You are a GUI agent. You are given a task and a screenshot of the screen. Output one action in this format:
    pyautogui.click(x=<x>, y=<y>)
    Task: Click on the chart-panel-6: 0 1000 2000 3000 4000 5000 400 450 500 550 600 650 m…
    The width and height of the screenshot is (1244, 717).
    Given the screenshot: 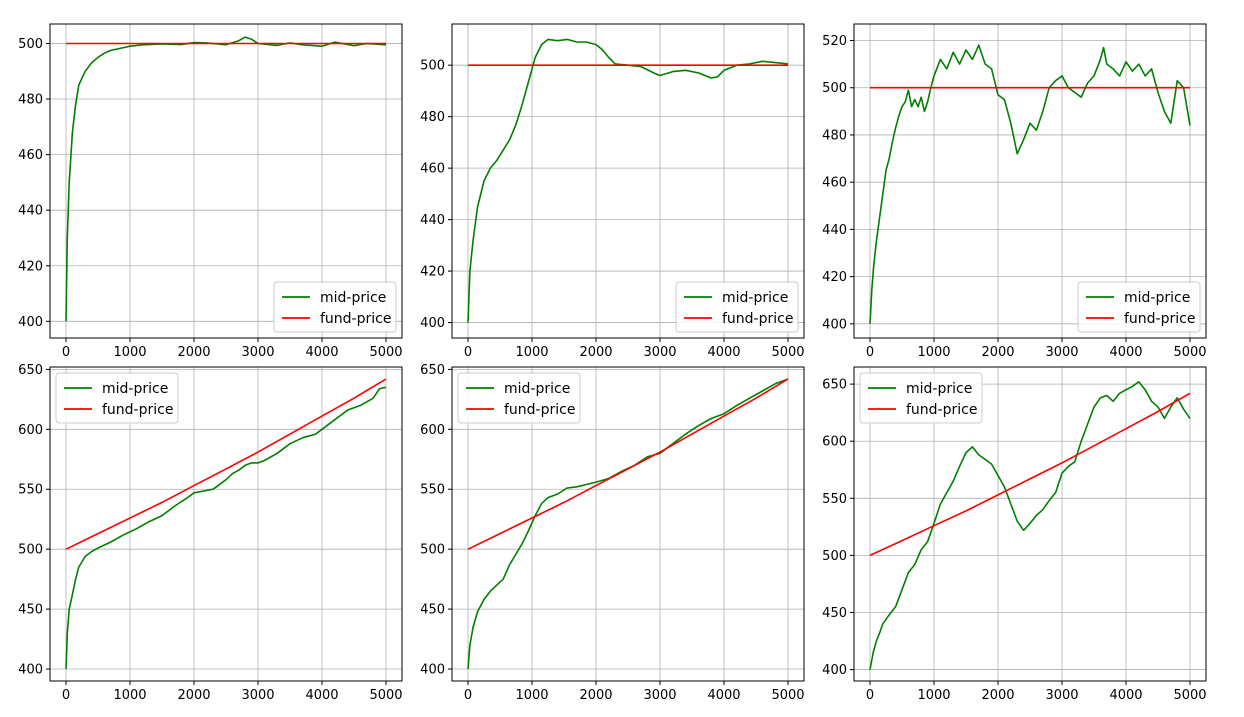 What is the action you would take?
    pyautogui.click(x=1014, y=534)
    